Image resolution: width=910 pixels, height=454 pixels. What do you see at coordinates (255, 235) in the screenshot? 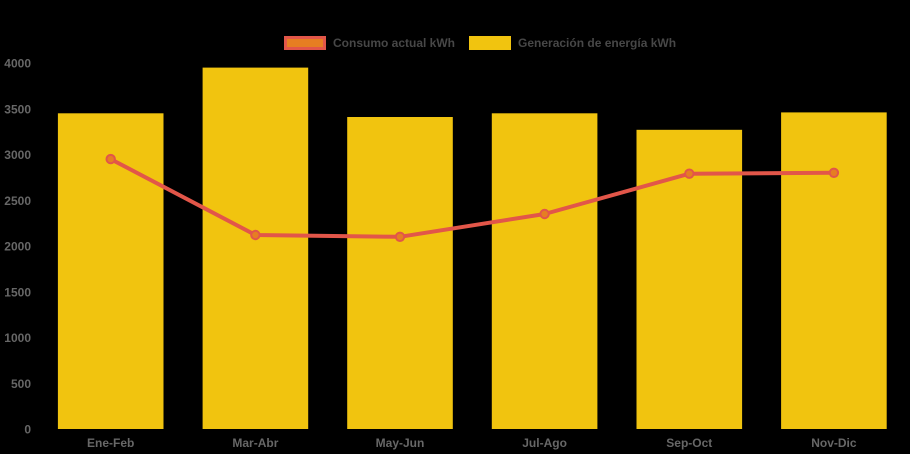
I see `line-marker-mar-abr` at bounding box center [255, 235].